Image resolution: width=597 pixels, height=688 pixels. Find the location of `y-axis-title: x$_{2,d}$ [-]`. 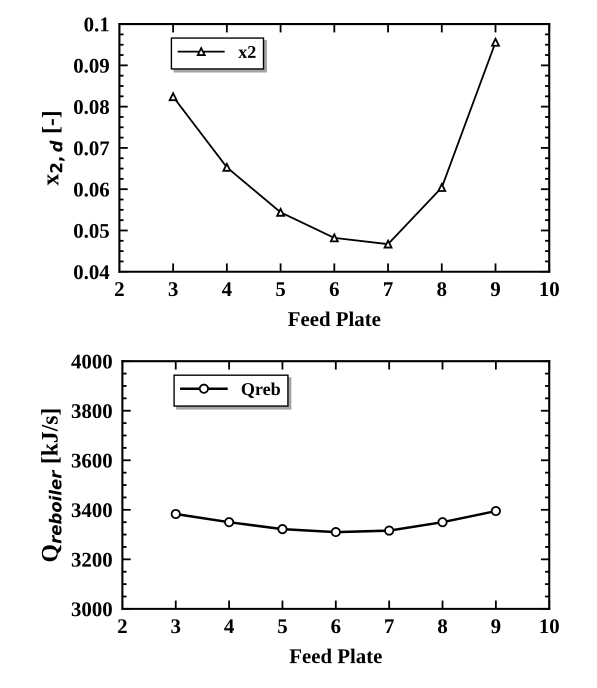

y-axis-title: x$_{2,d}$ [-] is located at coordinates (53, 149).